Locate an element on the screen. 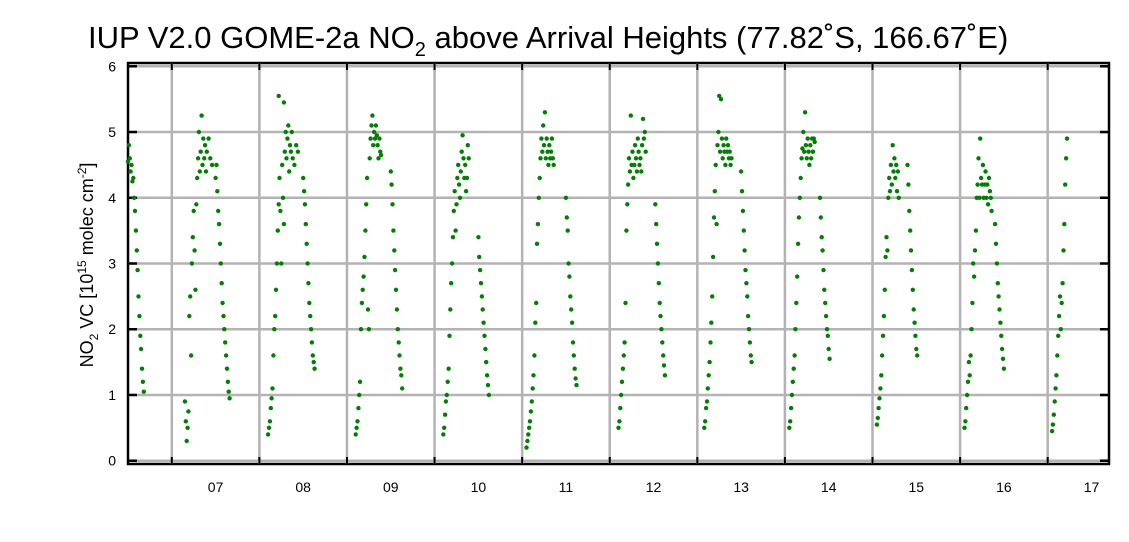 This screenshot has width=1129, height=542. x-tick-label: 17 is located at coordinates (1092, 487).